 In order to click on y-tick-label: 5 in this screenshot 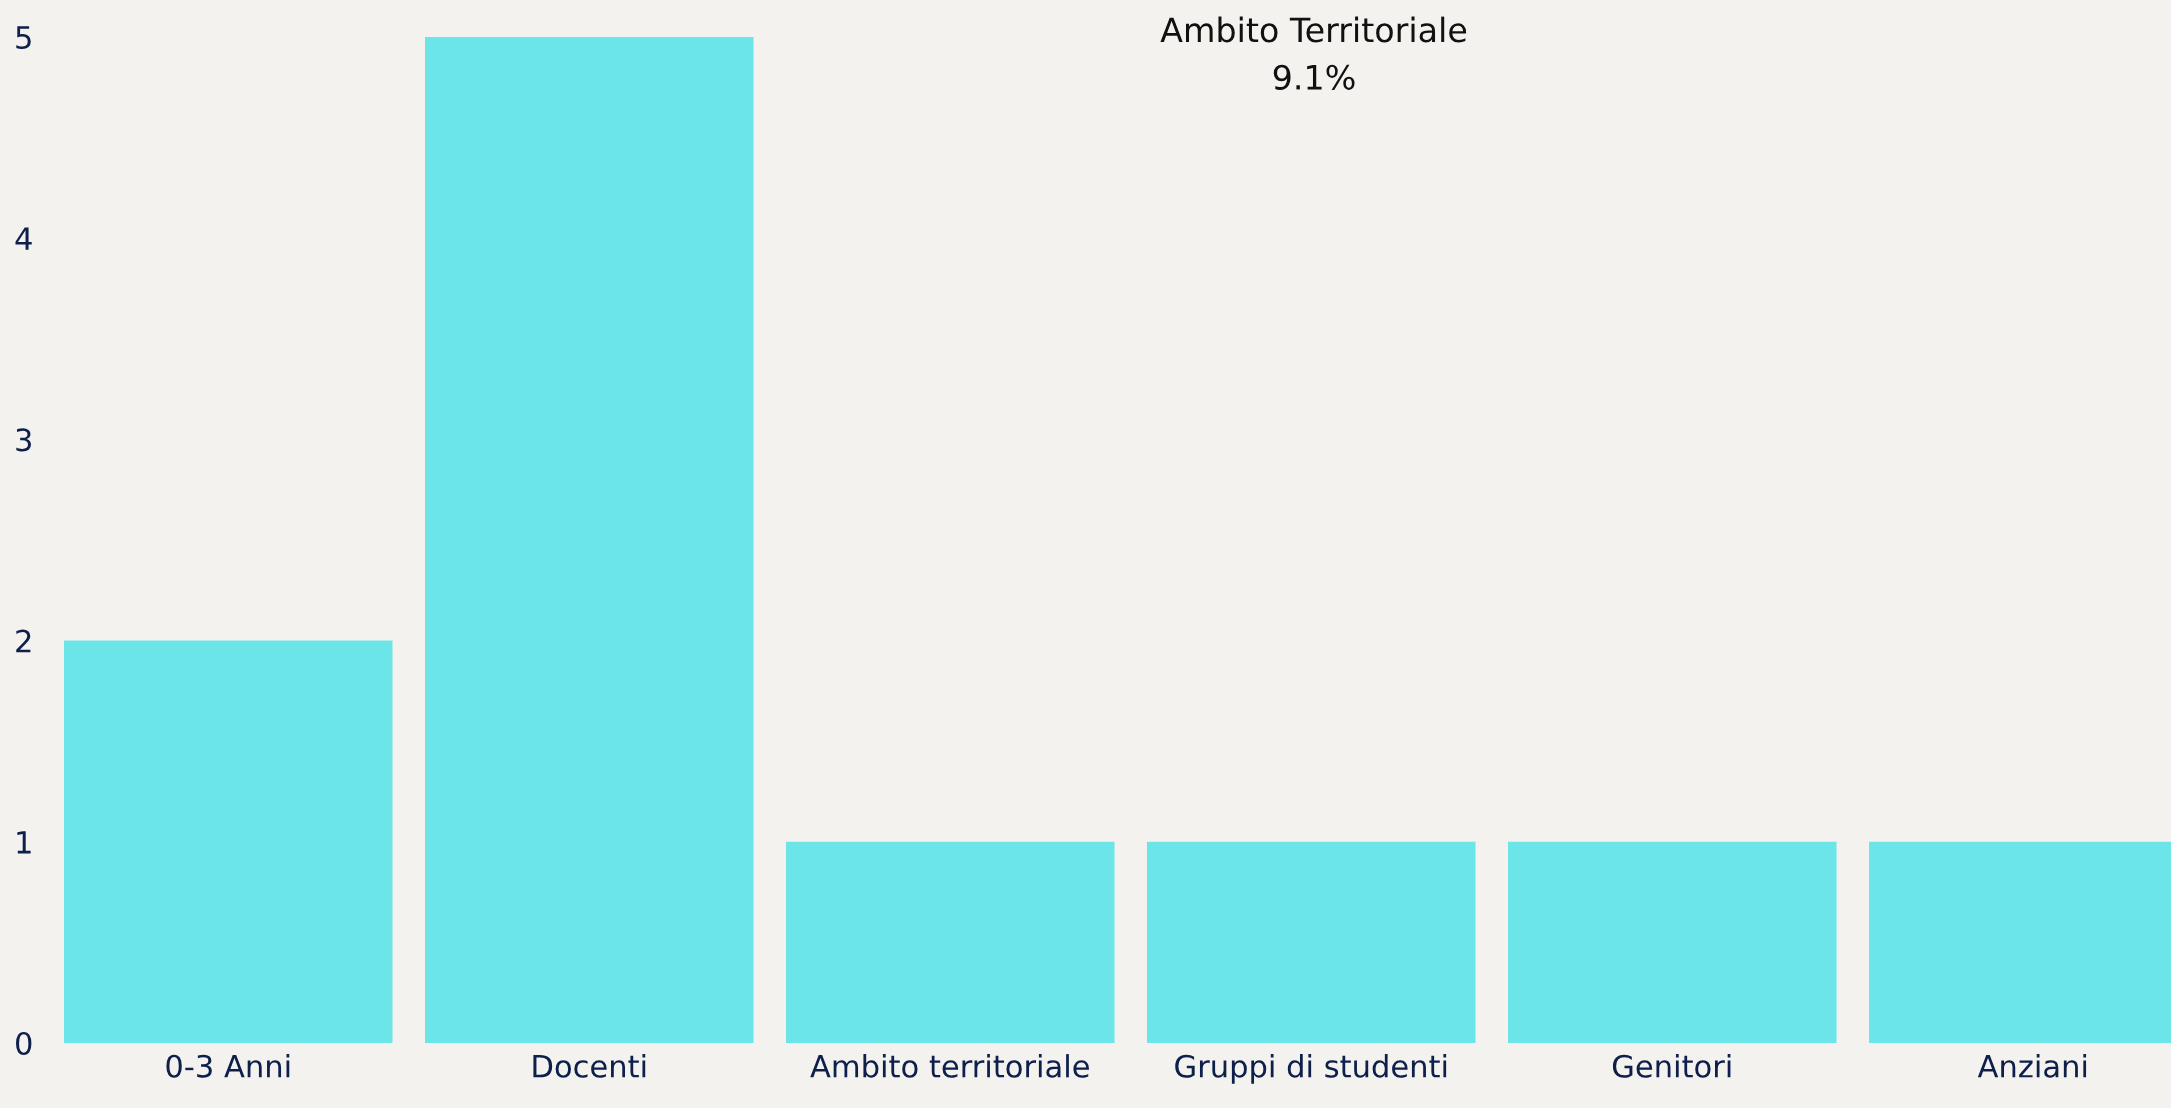, I will do `click(23, 38)`.